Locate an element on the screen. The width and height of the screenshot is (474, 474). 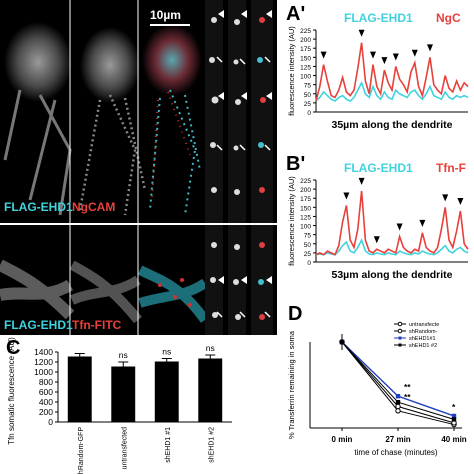
legend-entry: shEHD1 #2 is located at coordinates (423, 346).